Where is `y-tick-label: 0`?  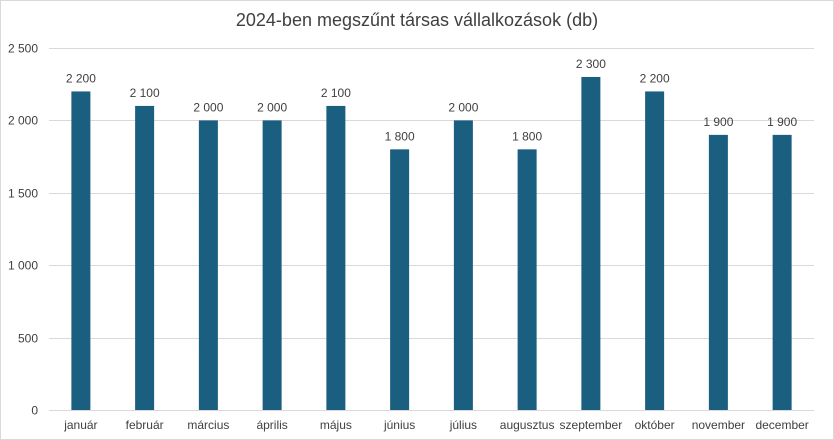 y-tick-label: 0 is located at coordinates (34, 411).